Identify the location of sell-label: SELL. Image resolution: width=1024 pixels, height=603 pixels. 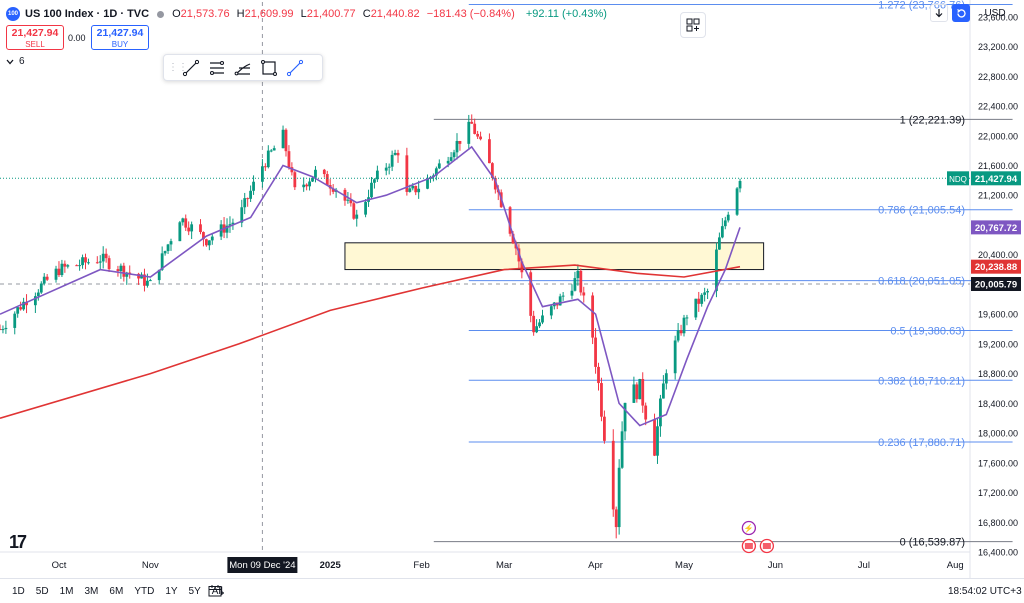
(35, 44).